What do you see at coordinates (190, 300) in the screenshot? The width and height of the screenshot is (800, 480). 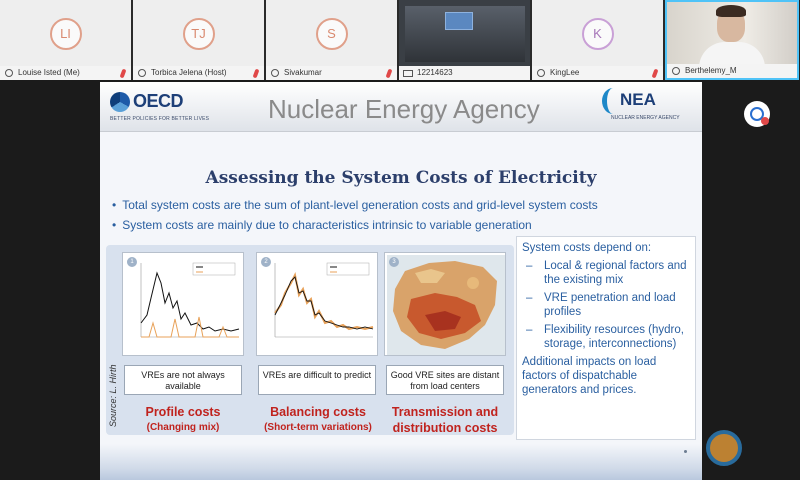 I see `profile-chart-icon` at bounding box center [190, 300].